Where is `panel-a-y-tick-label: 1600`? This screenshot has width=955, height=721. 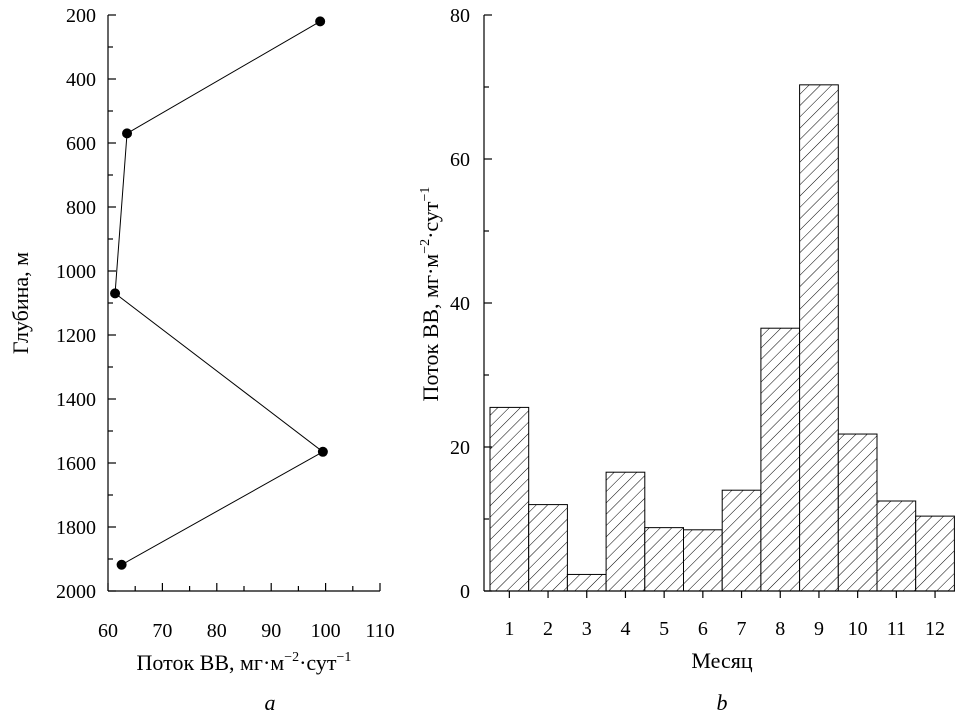 panel-a-y-tick-label: 1600 is located at coordinates (76, 464).